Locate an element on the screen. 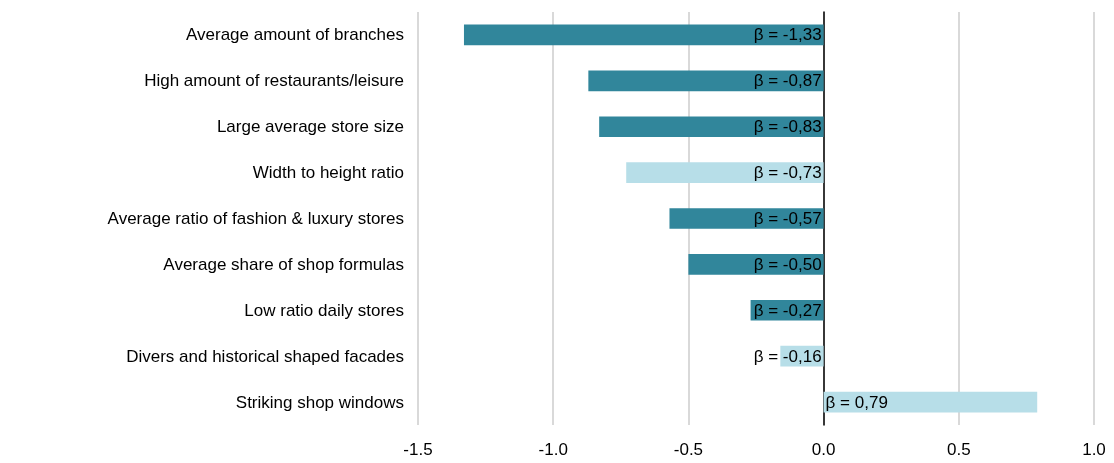 This screenshot has height=463, width=1114. data-label: β = -0,57 is located at coordinates (787, 218).